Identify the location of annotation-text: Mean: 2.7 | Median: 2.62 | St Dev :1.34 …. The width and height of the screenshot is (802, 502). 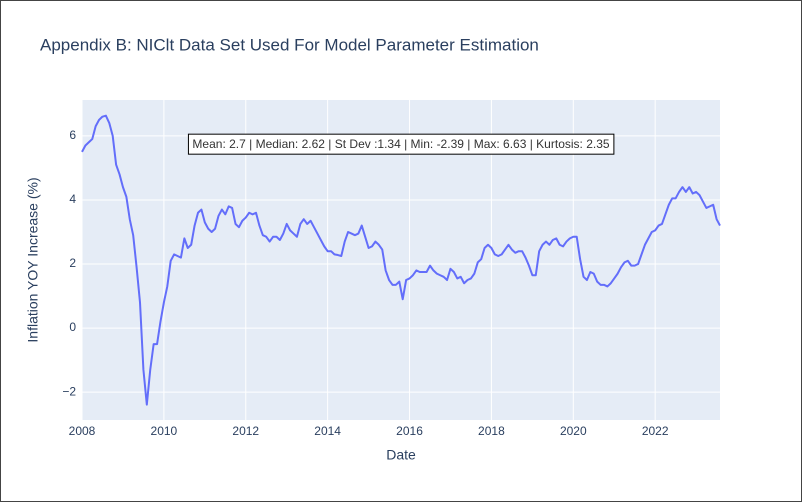
(400, 144).